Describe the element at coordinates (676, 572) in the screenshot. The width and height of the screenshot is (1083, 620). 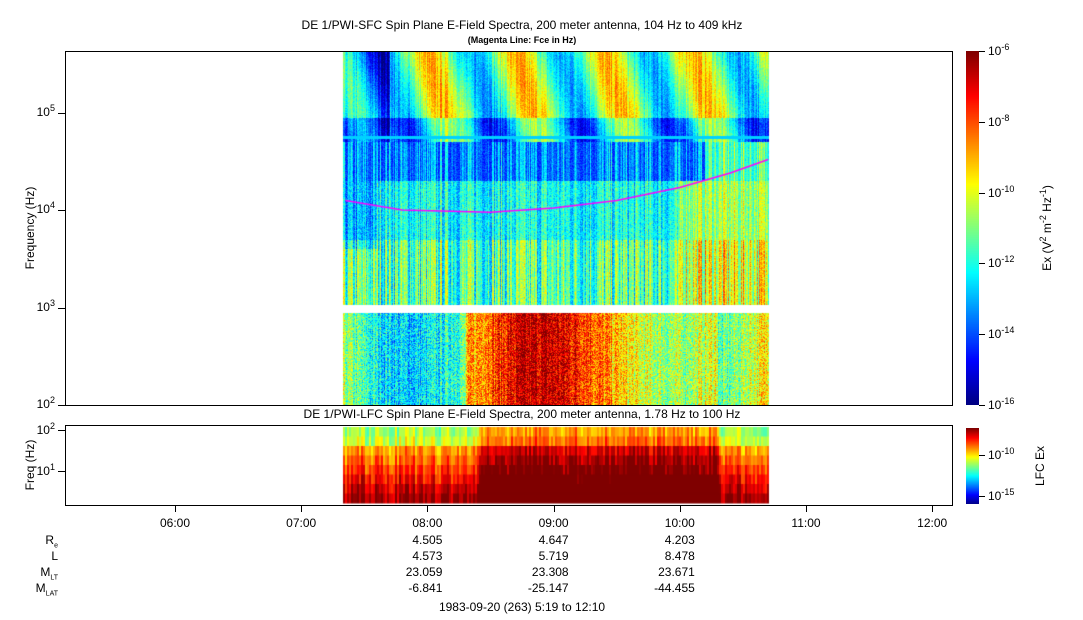
I see `ephemeris-mlt-value: 23.671` at that location.